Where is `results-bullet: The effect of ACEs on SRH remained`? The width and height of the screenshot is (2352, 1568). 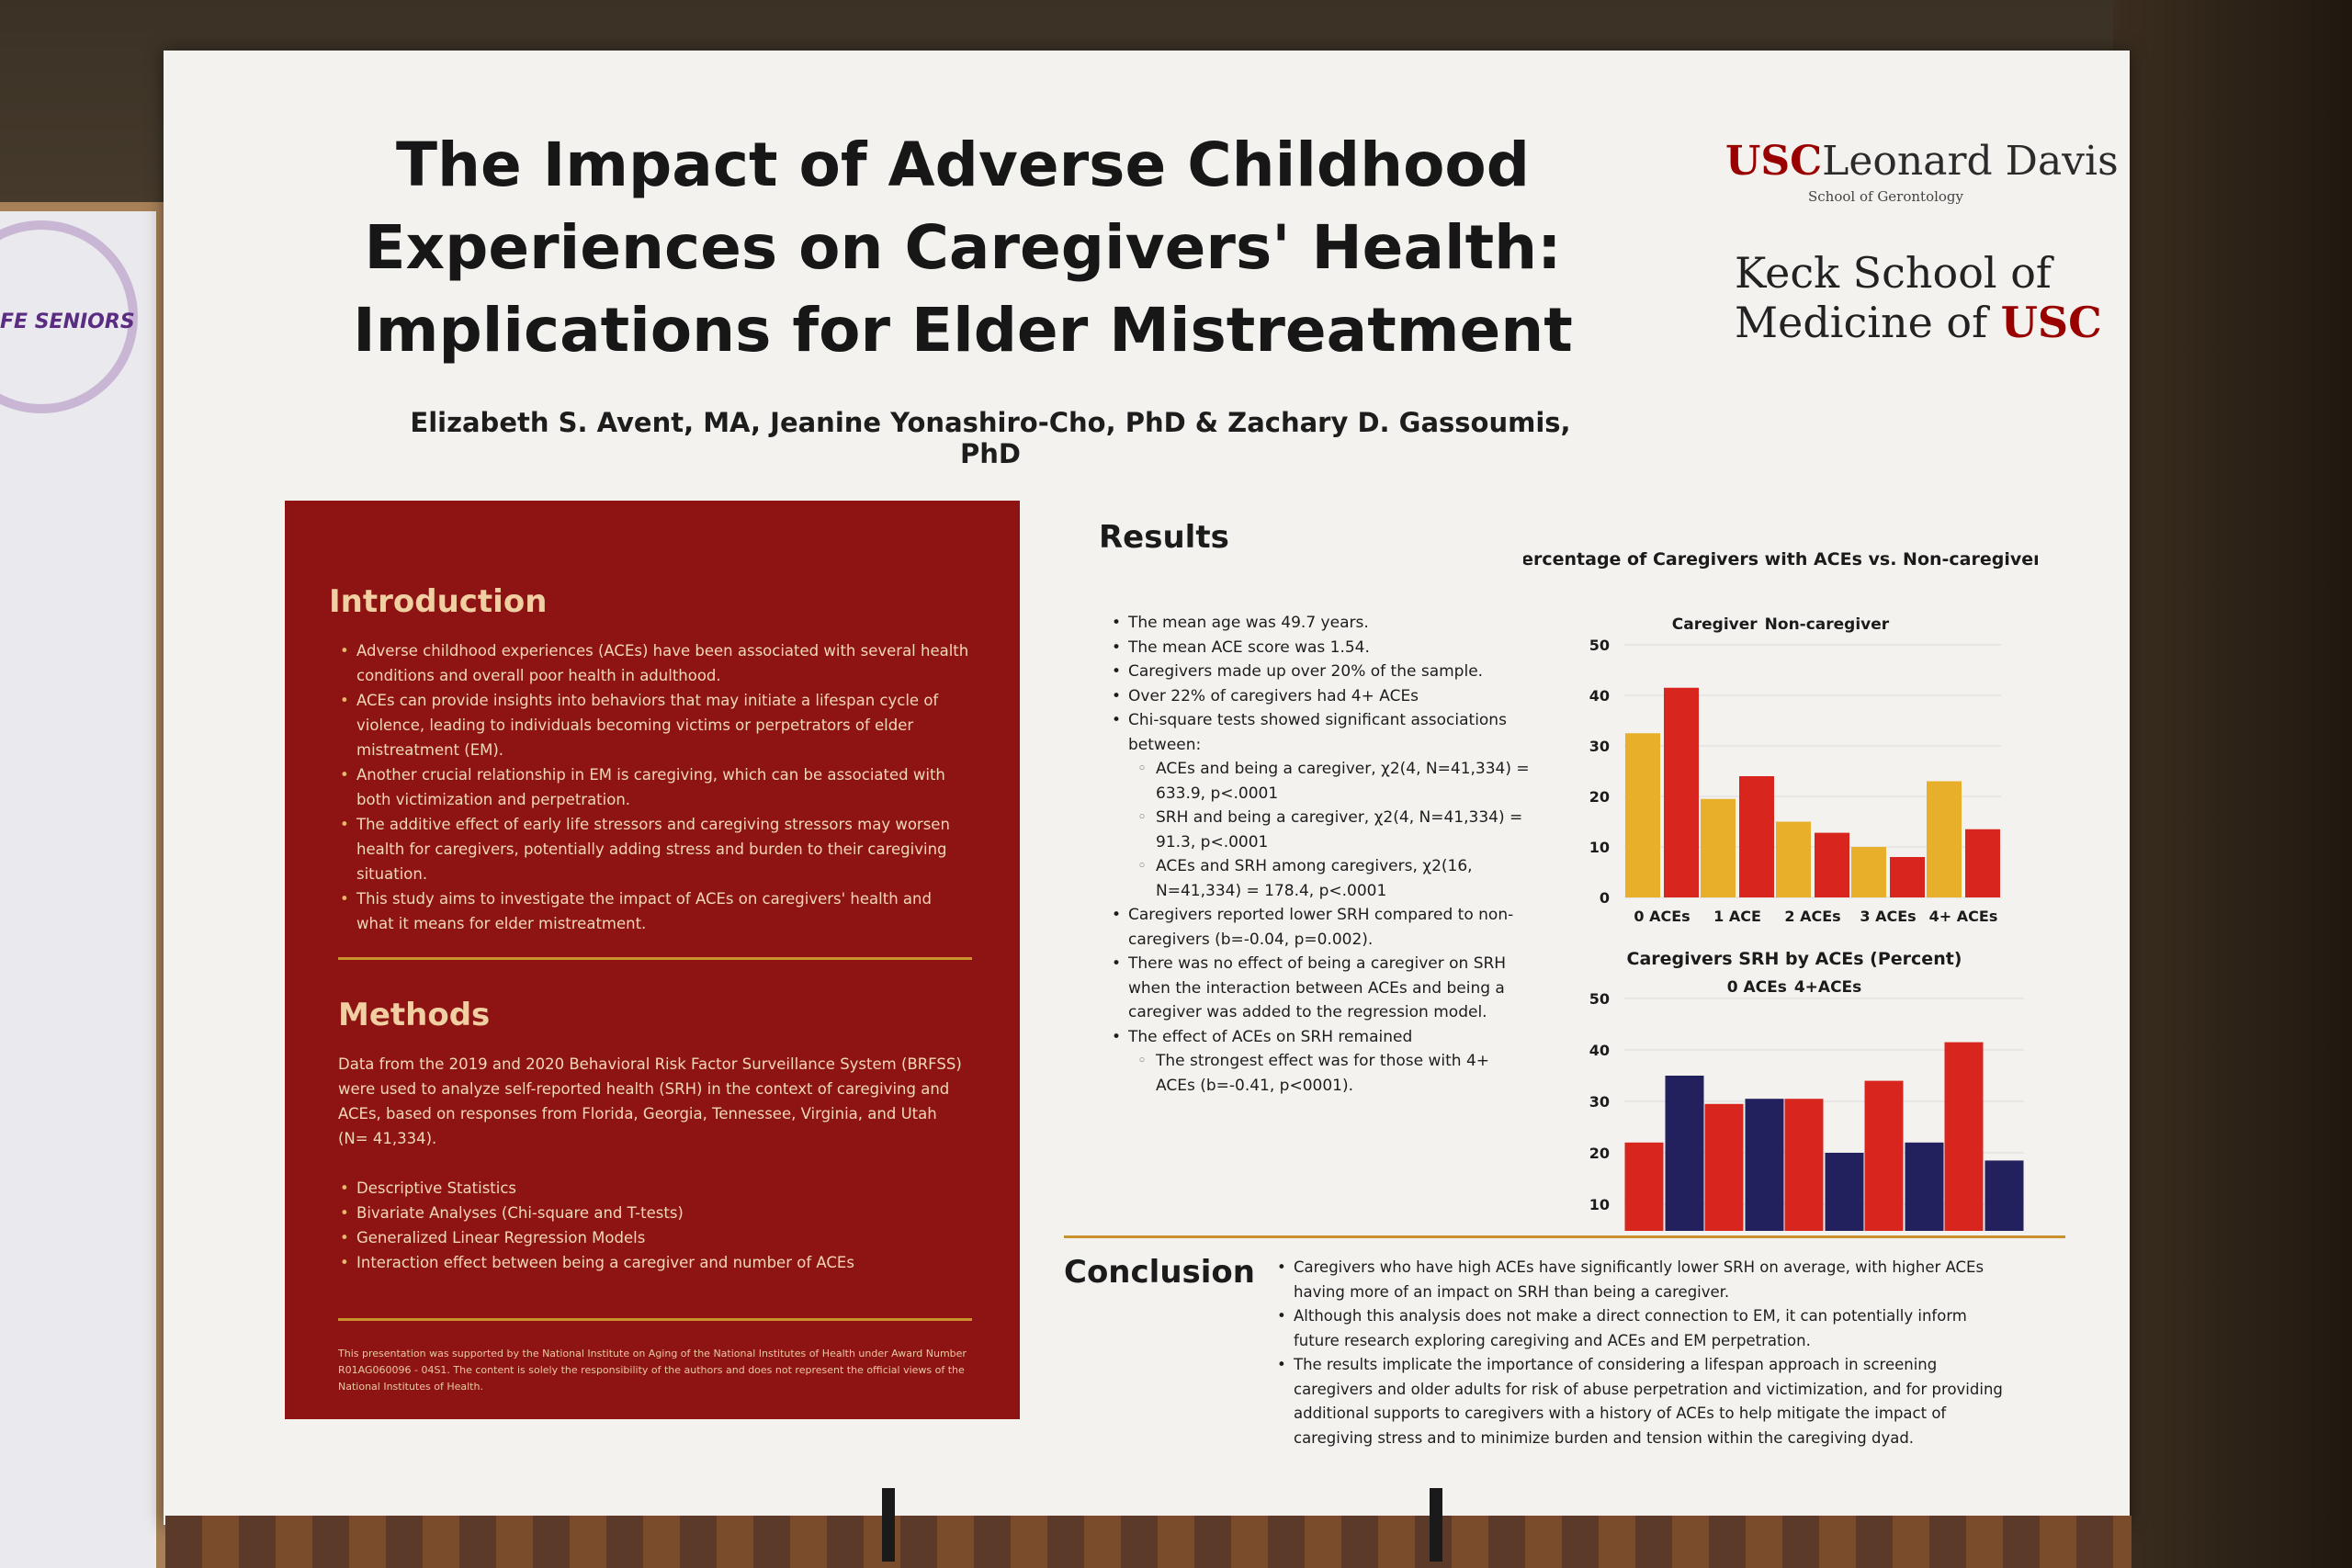
results-bullet: The effect of ACEs on SRH remained is located at coordinates (1321, 1037).